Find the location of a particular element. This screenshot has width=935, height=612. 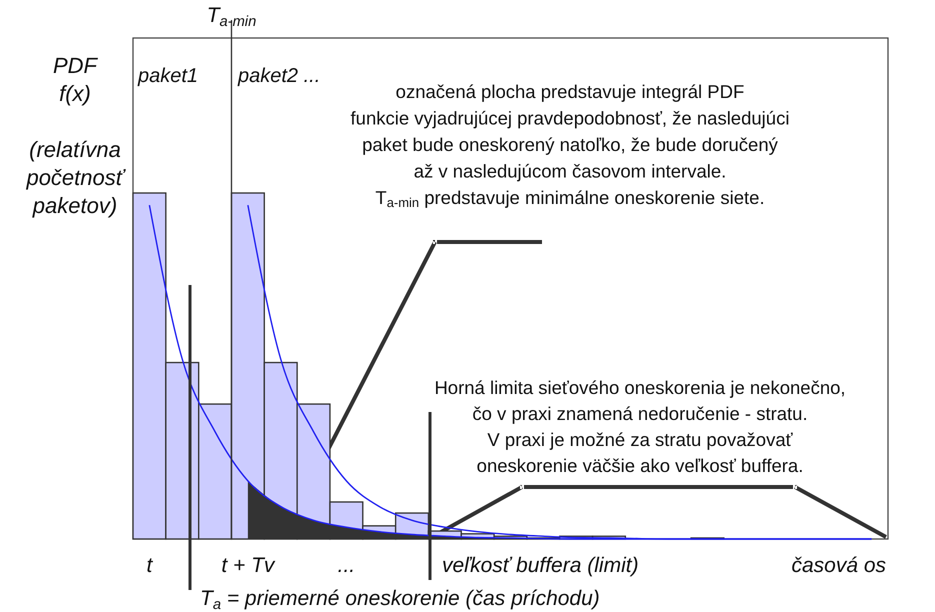

text: T$_{a-min}$ is located at coordinates (231, 17).